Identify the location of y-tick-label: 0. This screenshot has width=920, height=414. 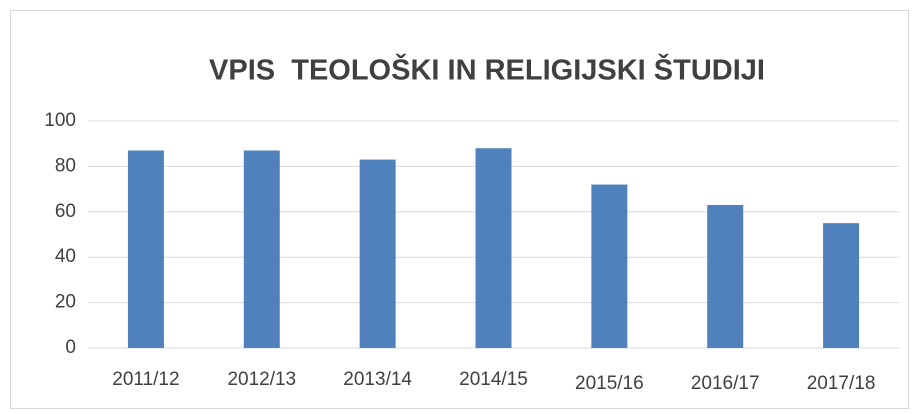
(70, 347).